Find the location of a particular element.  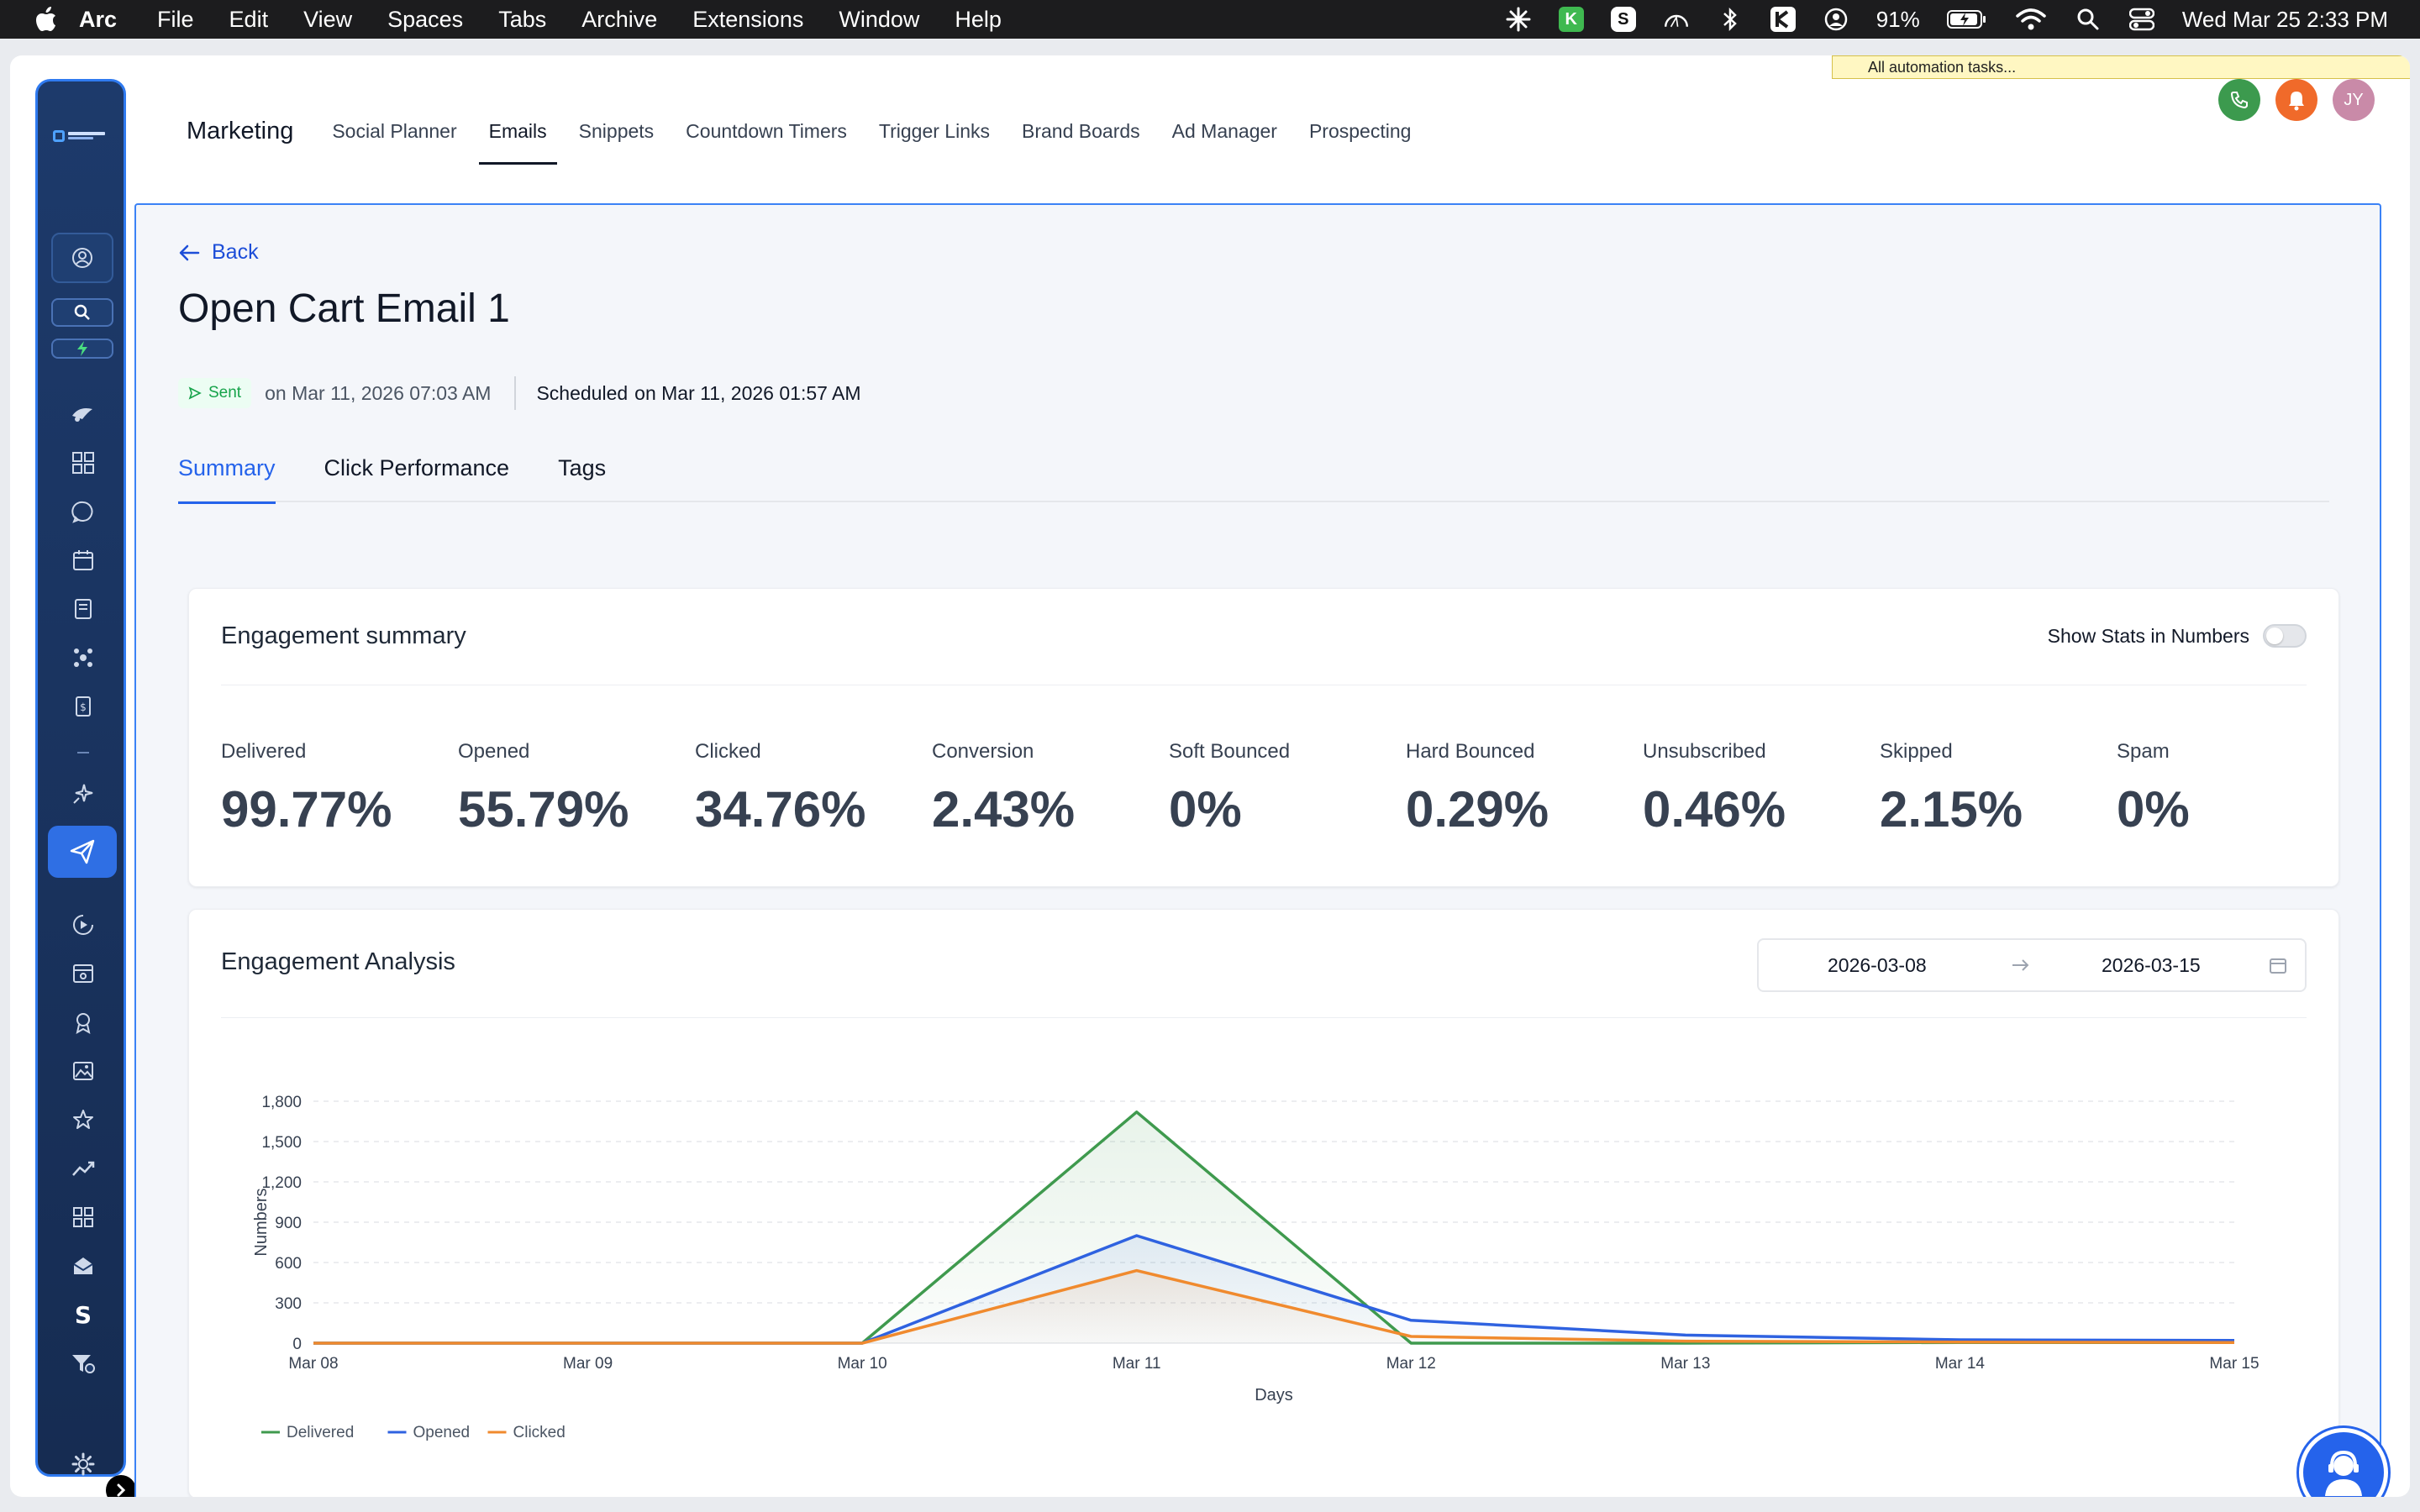

x-tick-label: Mar 10 is located at coordinates (863, 1364).